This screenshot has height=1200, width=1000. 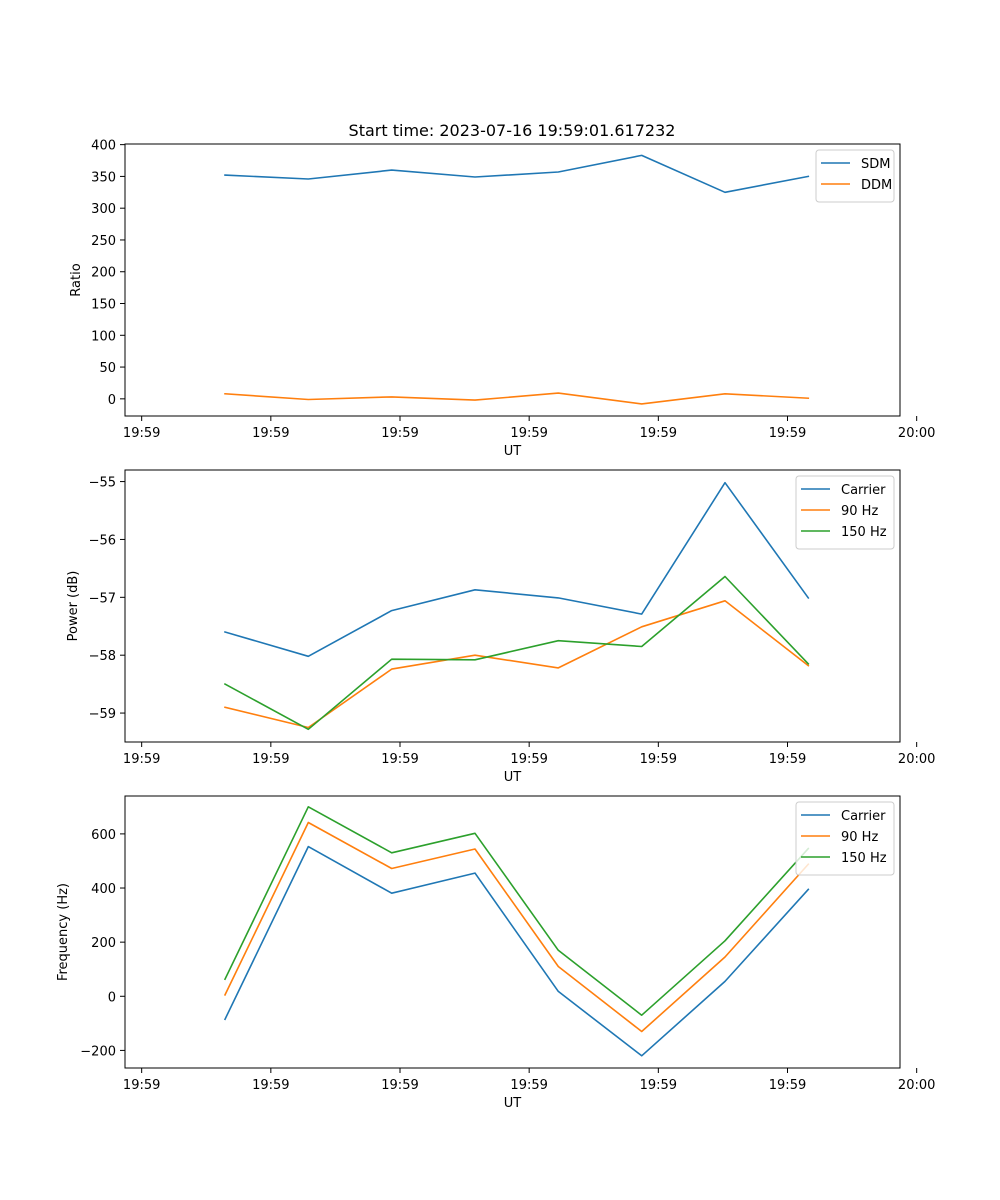 What do you see at coordinates (112, 400) in the screenshot?
I see `ratio-y-tick-label: 0` at bounding box center [112, 400].